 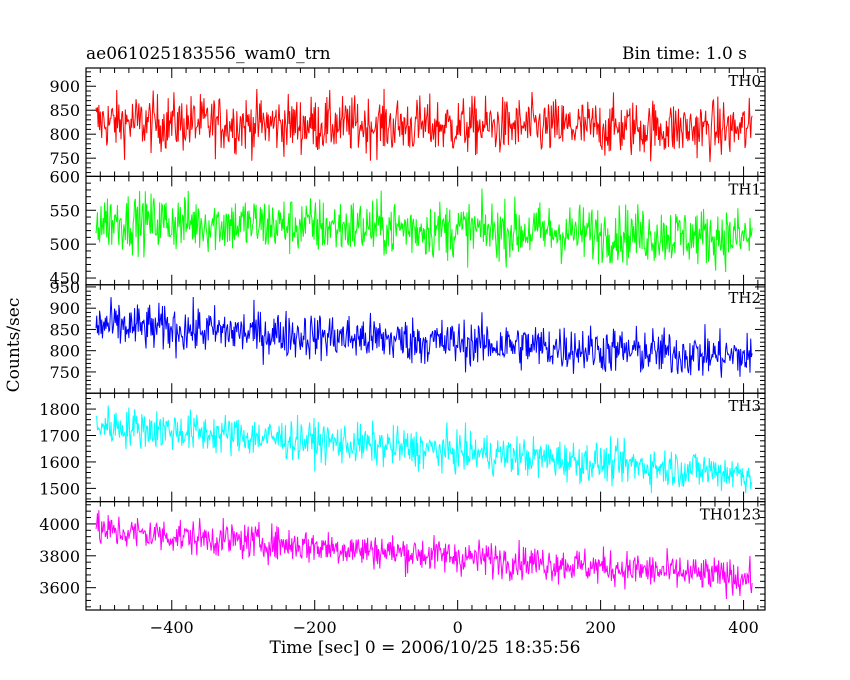 What do you see at coordinates (64, 244) in the screenshot?
I see `y-tick-label: 500` at bounding box center [64, 244].